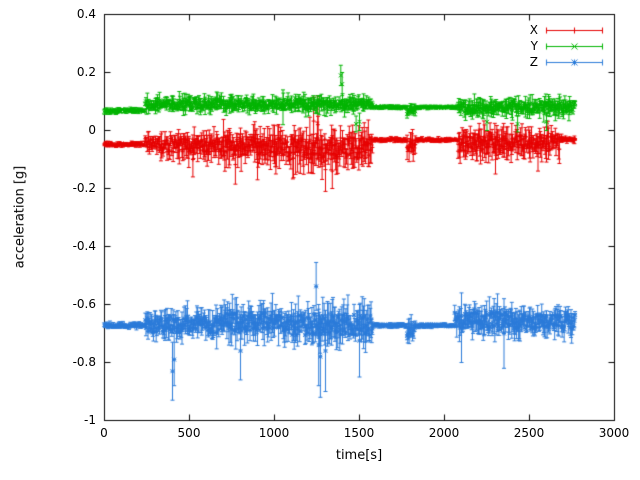  Describe the element at coordinates (534, 46) in the screenshot. I see `legend-label-y: Y` at that location.